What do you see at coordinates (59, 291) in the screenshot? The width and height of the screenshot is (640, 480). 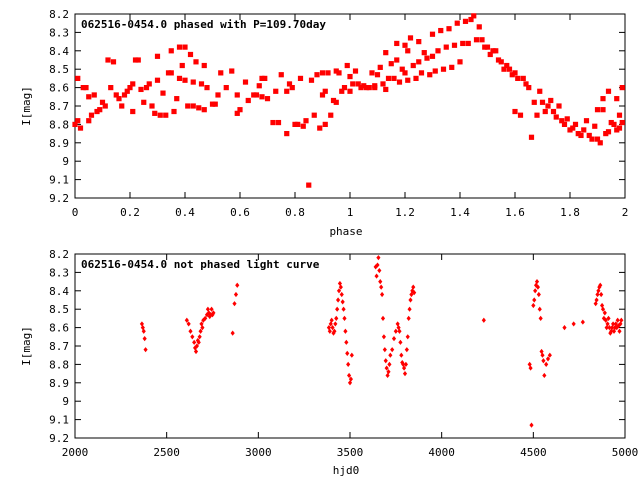 I see `unphased-y-tick-label: 8.4` at bounding box center [59, 291].